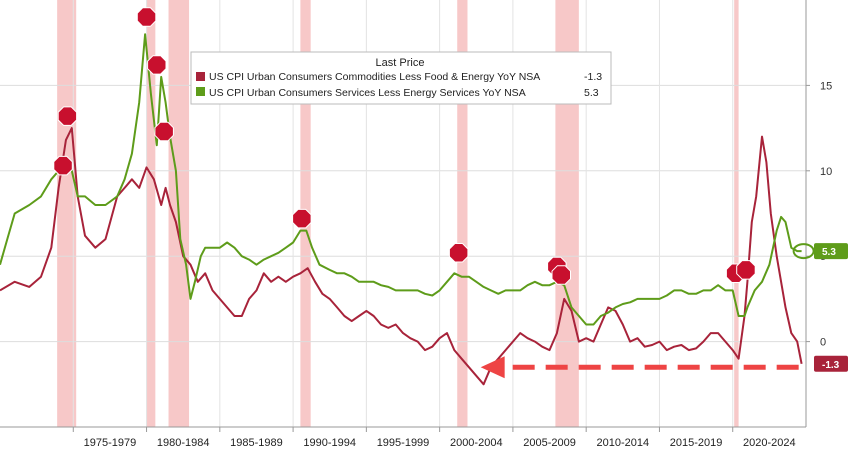 Image resolution: width=848 pixels, height=454 pixels. Describe the element at coordinates (639, 367) in the screenshot. I see `annotation-arrow` at that location.